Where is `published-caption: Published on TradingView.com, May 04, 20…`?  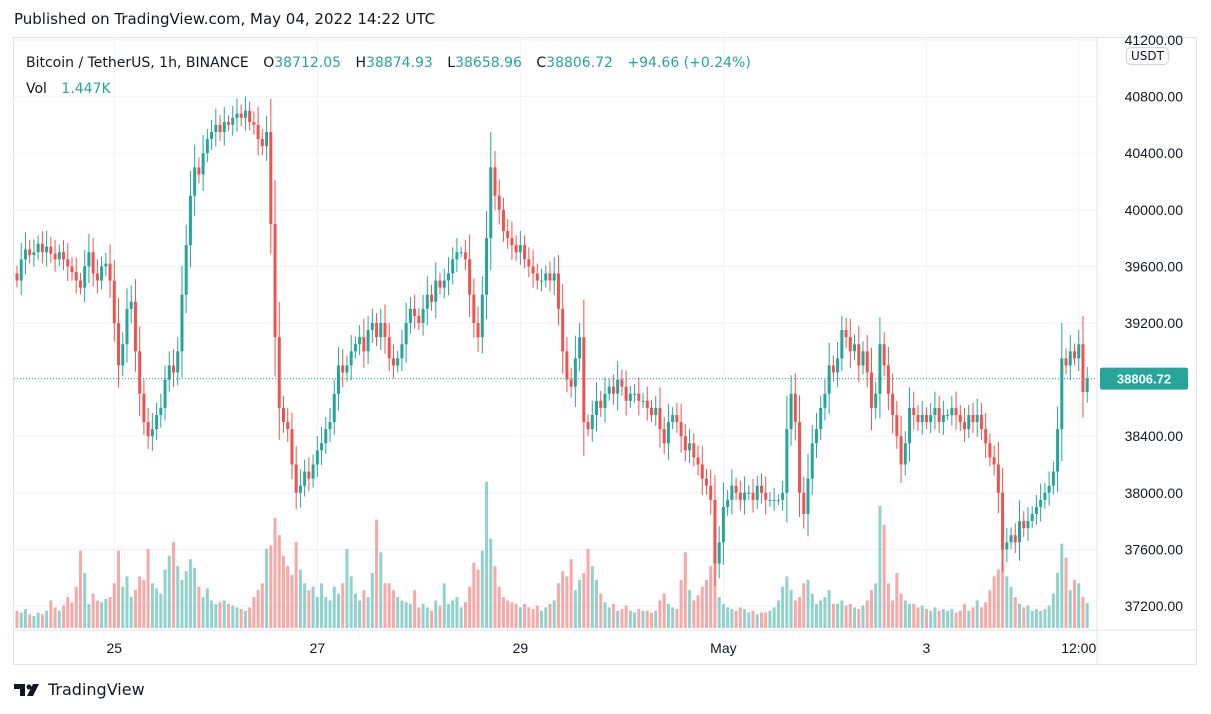 published-caption: Published on TradingView.com, May 04, 20… is located at coordinates (225, 19).